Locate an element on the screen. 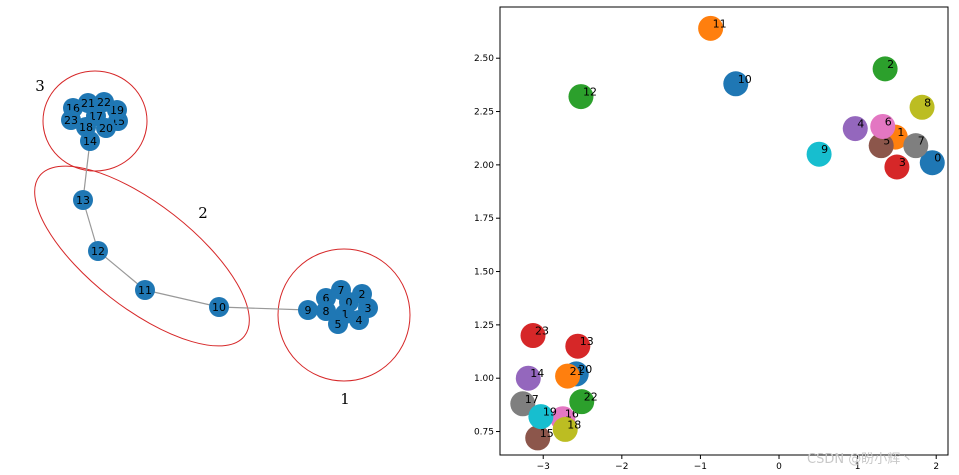  point-label: 5 is located at coordinates (886, 141).